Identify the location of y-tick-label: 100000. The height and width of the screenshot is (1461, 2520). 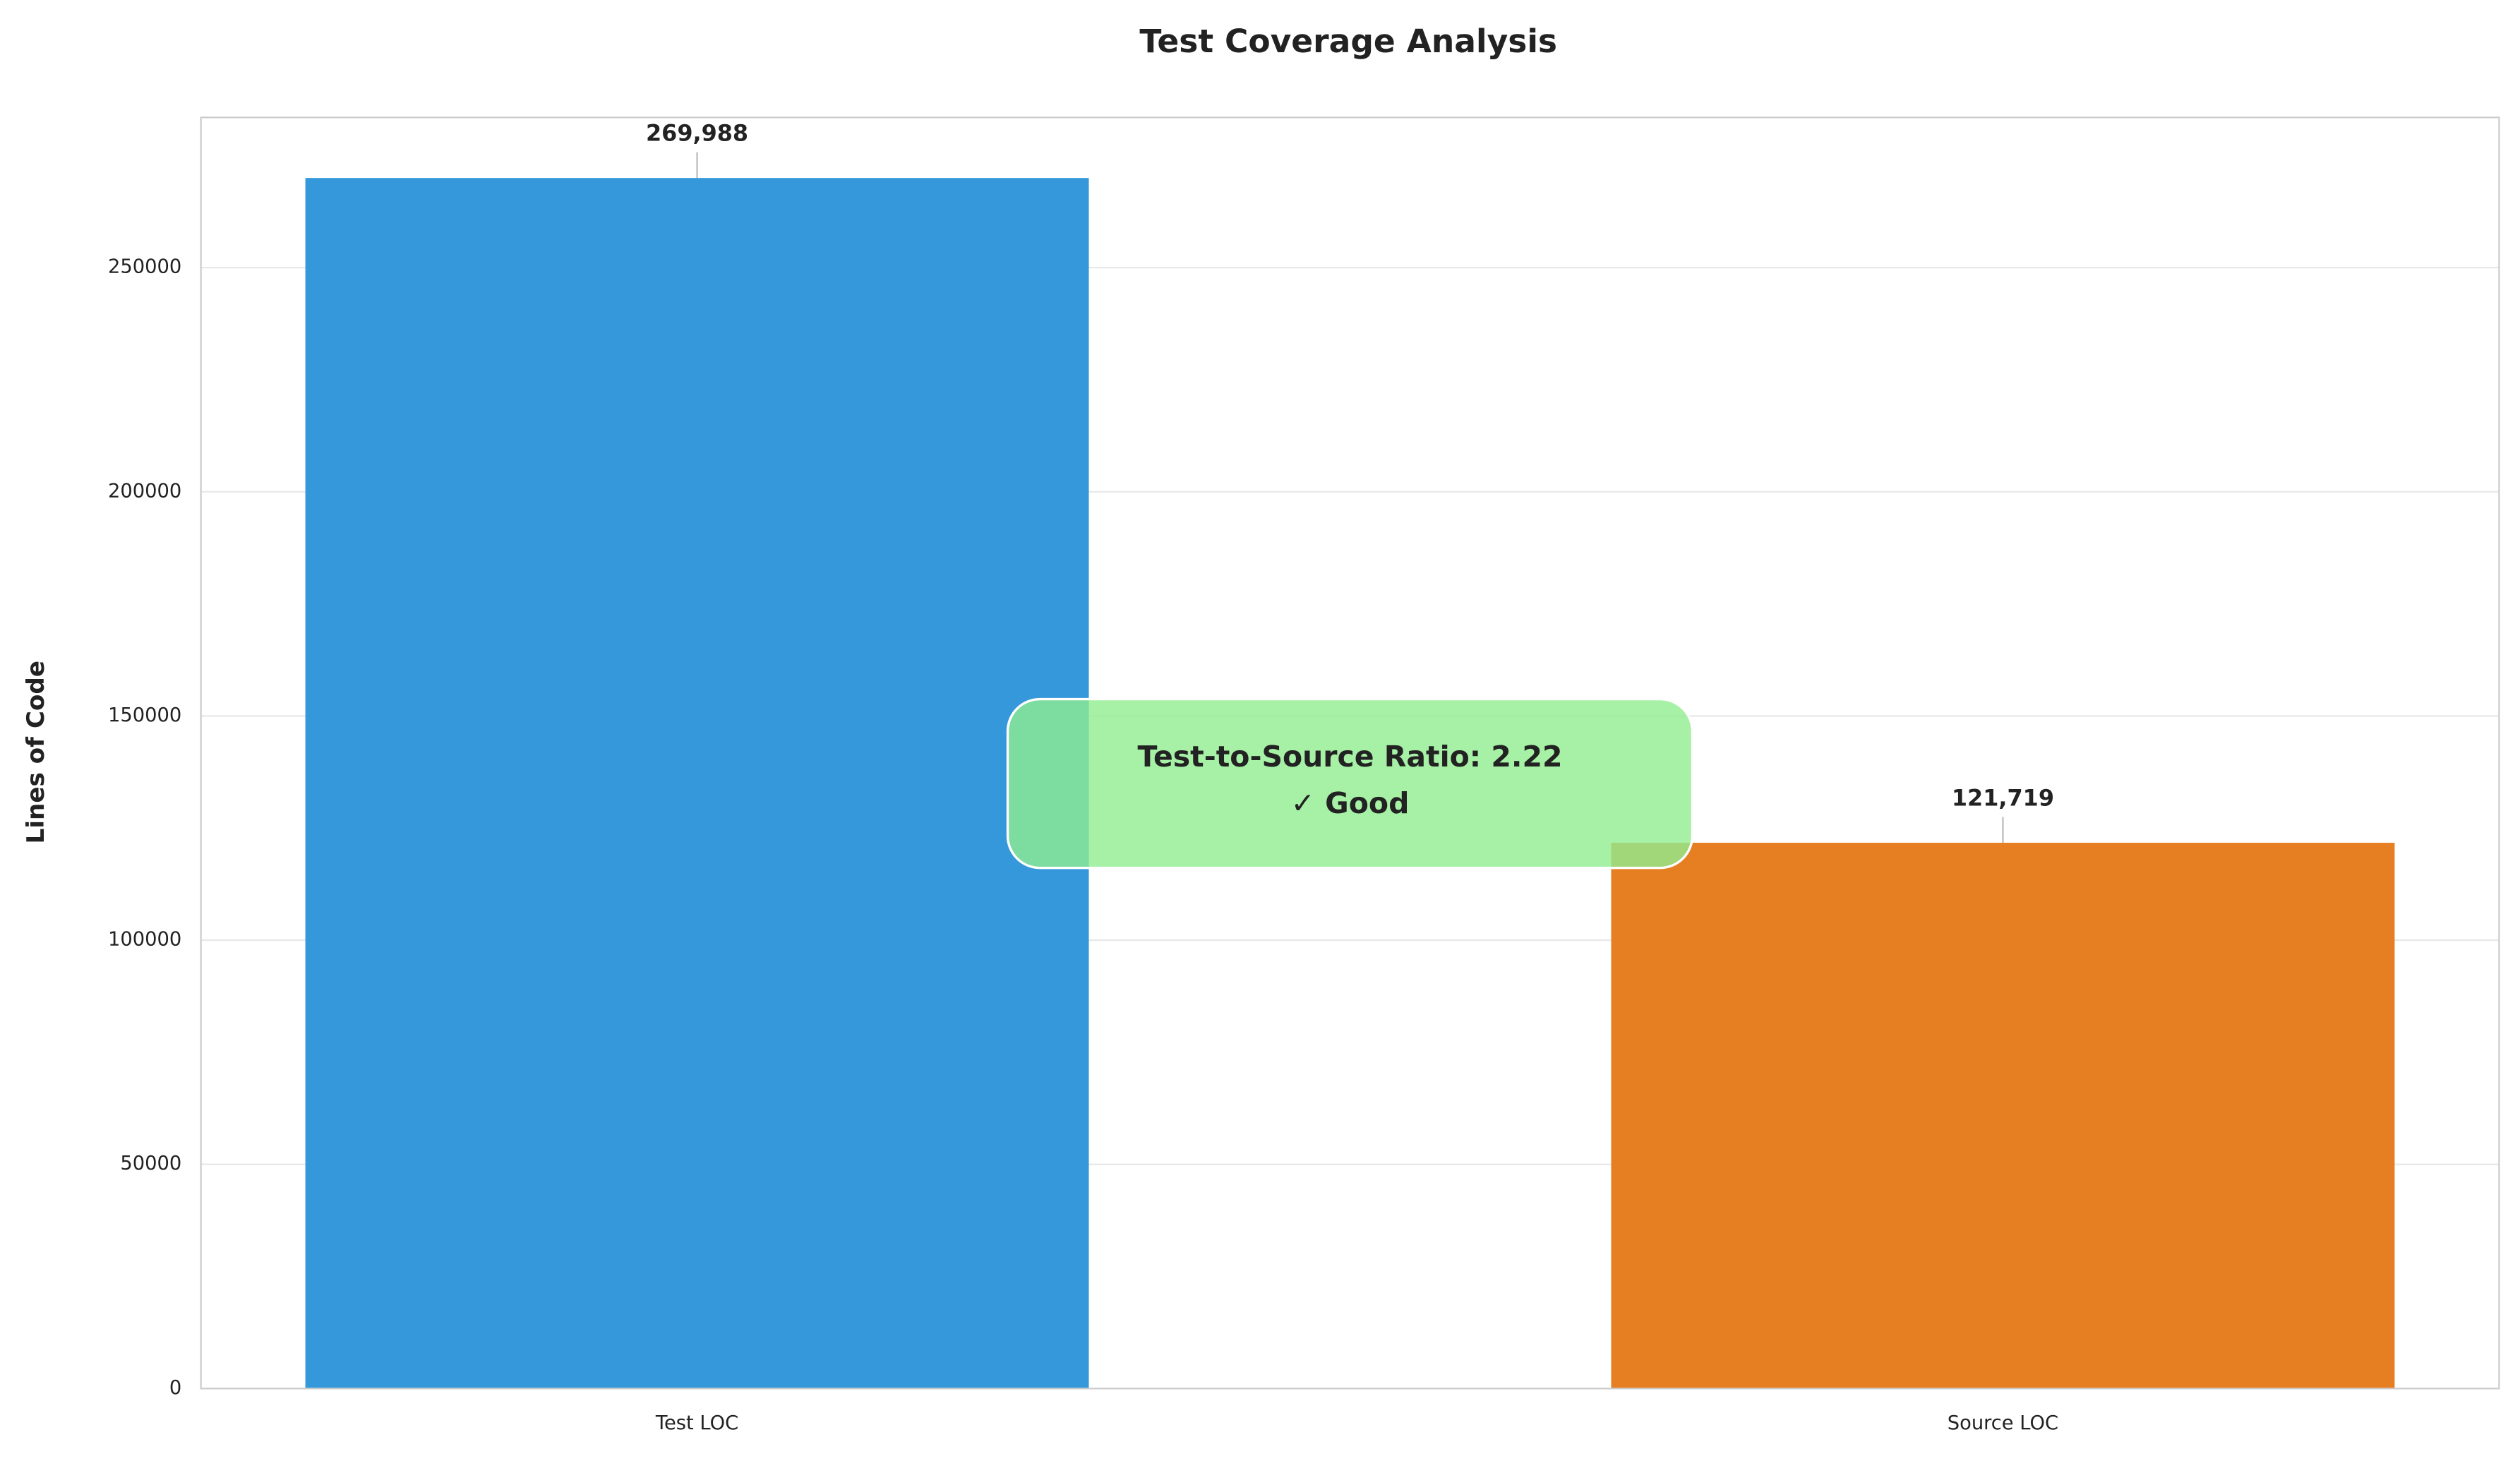
(145, 940).